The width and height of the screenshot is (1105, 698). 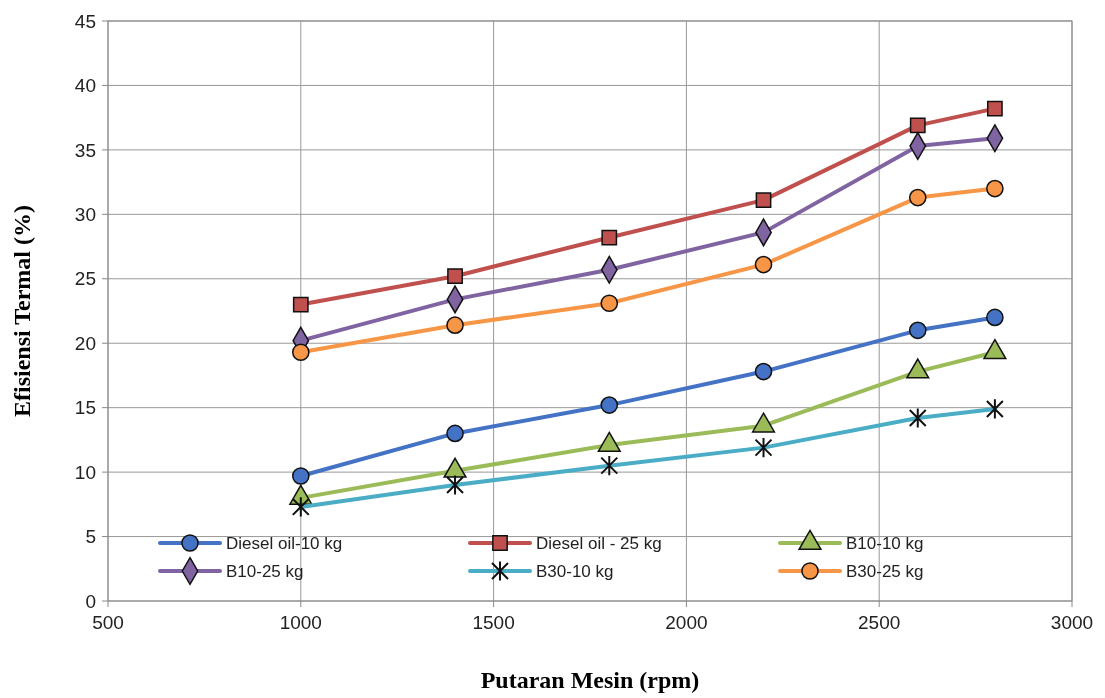 What do you see at coordinates (885, 543) in the screenshot?
I see `legend-label: B10-10 kg` at bounding box center [885, 543].